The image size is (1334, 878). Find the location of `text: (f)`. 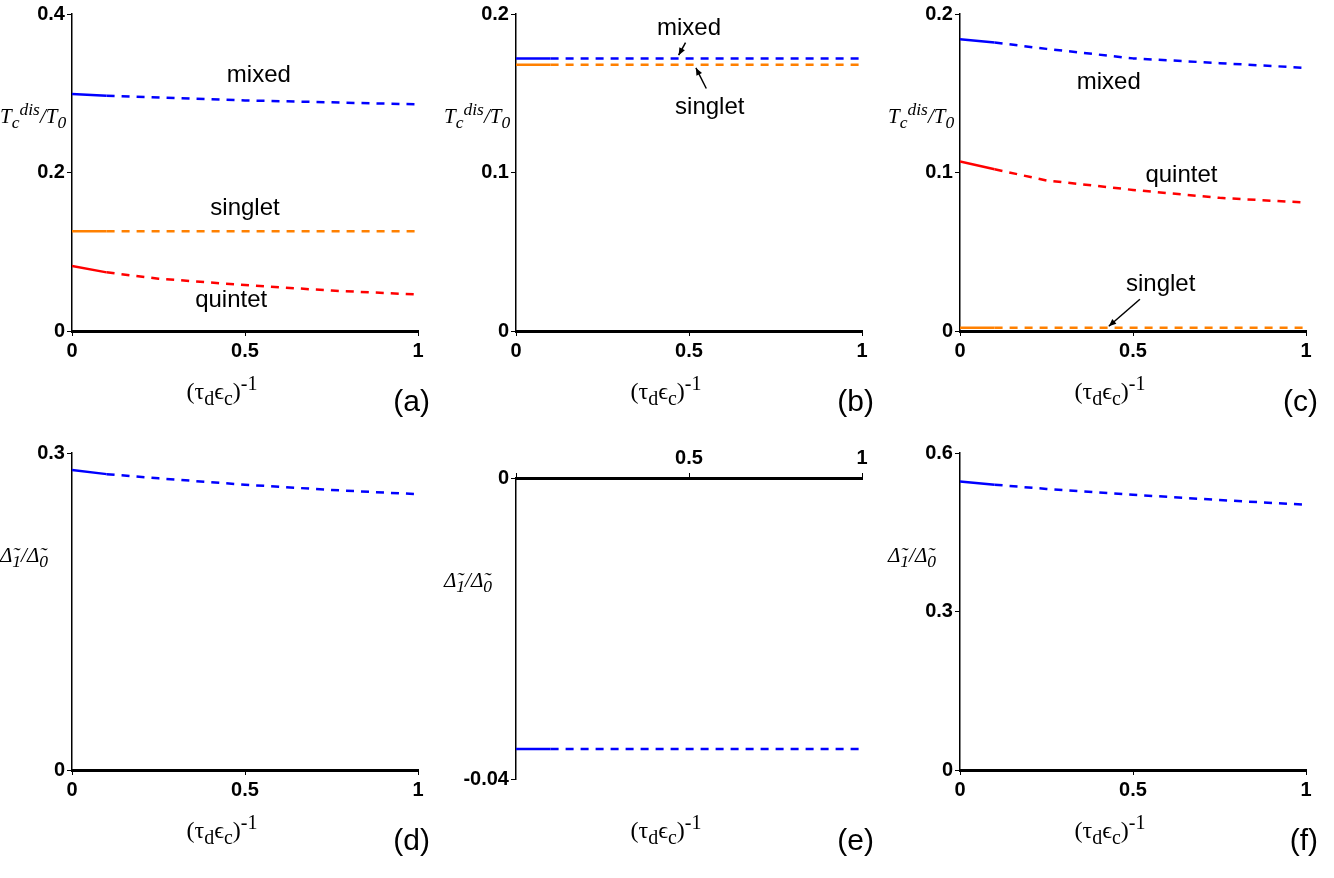

text: (f) is located at coordinates (1303, 840).